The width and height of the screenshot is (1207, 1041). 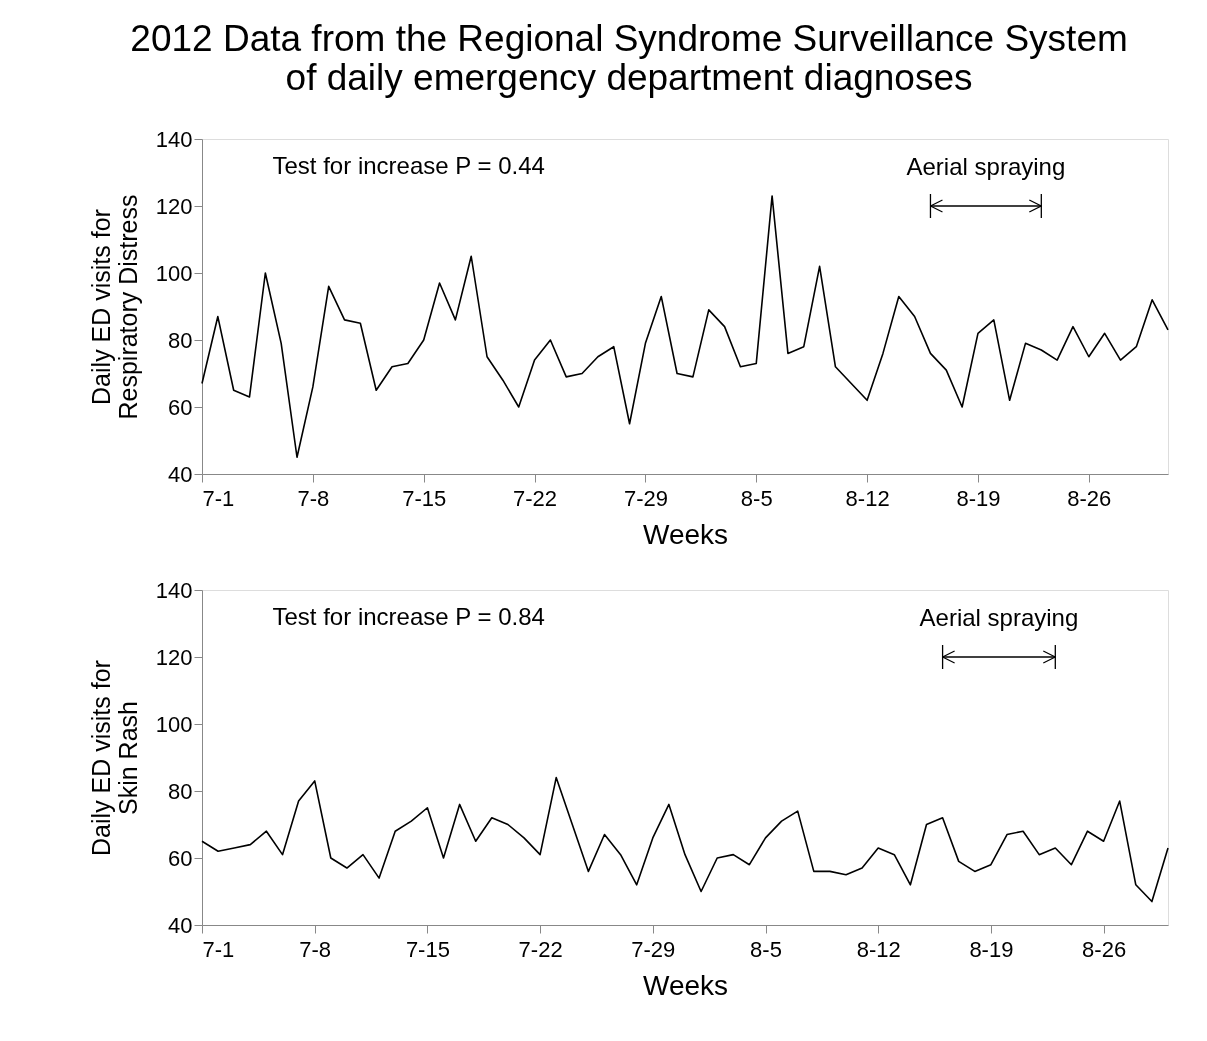 What do you see at coordinates (408, 165) in the screenshot?
I see `annotation: Test for increase P = 0.44` at bounding box center [408, 165].